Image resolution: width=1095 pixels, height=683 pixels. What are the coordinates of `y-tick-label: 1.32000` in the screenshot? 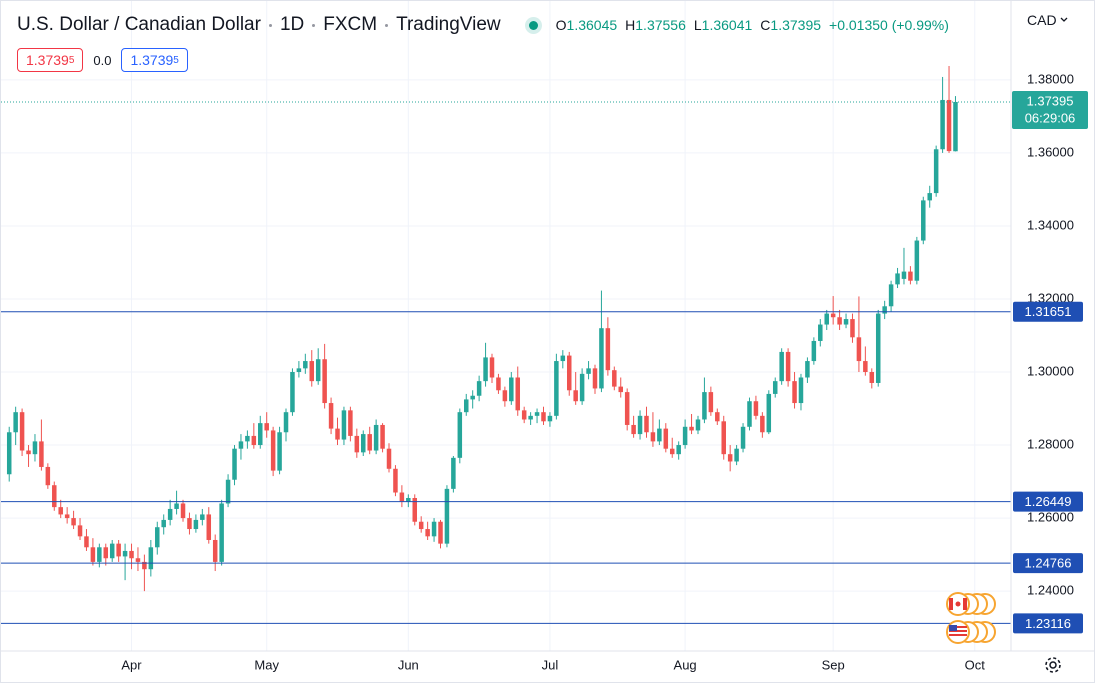 It's located at (1050, 297).